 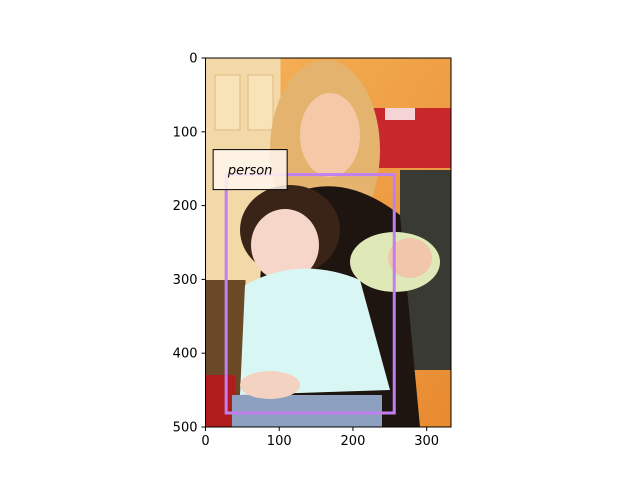 I want to click on x-tick-label: 200, so click(x=353, y=441).